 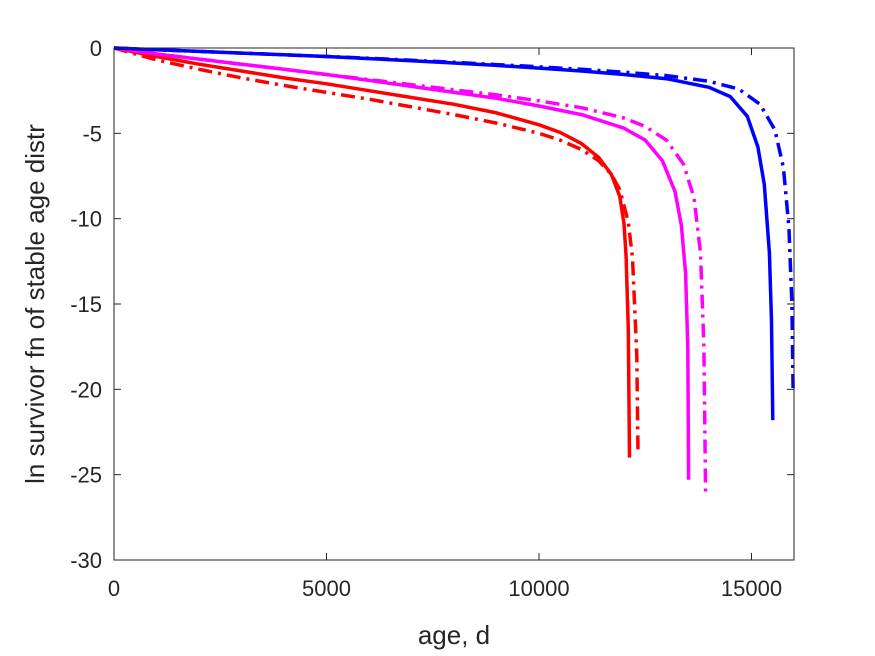 What do you see at coordinates (86, 219) in the screenshot?
I see `y-tick-label: -10` at bounding box center [86, 219].